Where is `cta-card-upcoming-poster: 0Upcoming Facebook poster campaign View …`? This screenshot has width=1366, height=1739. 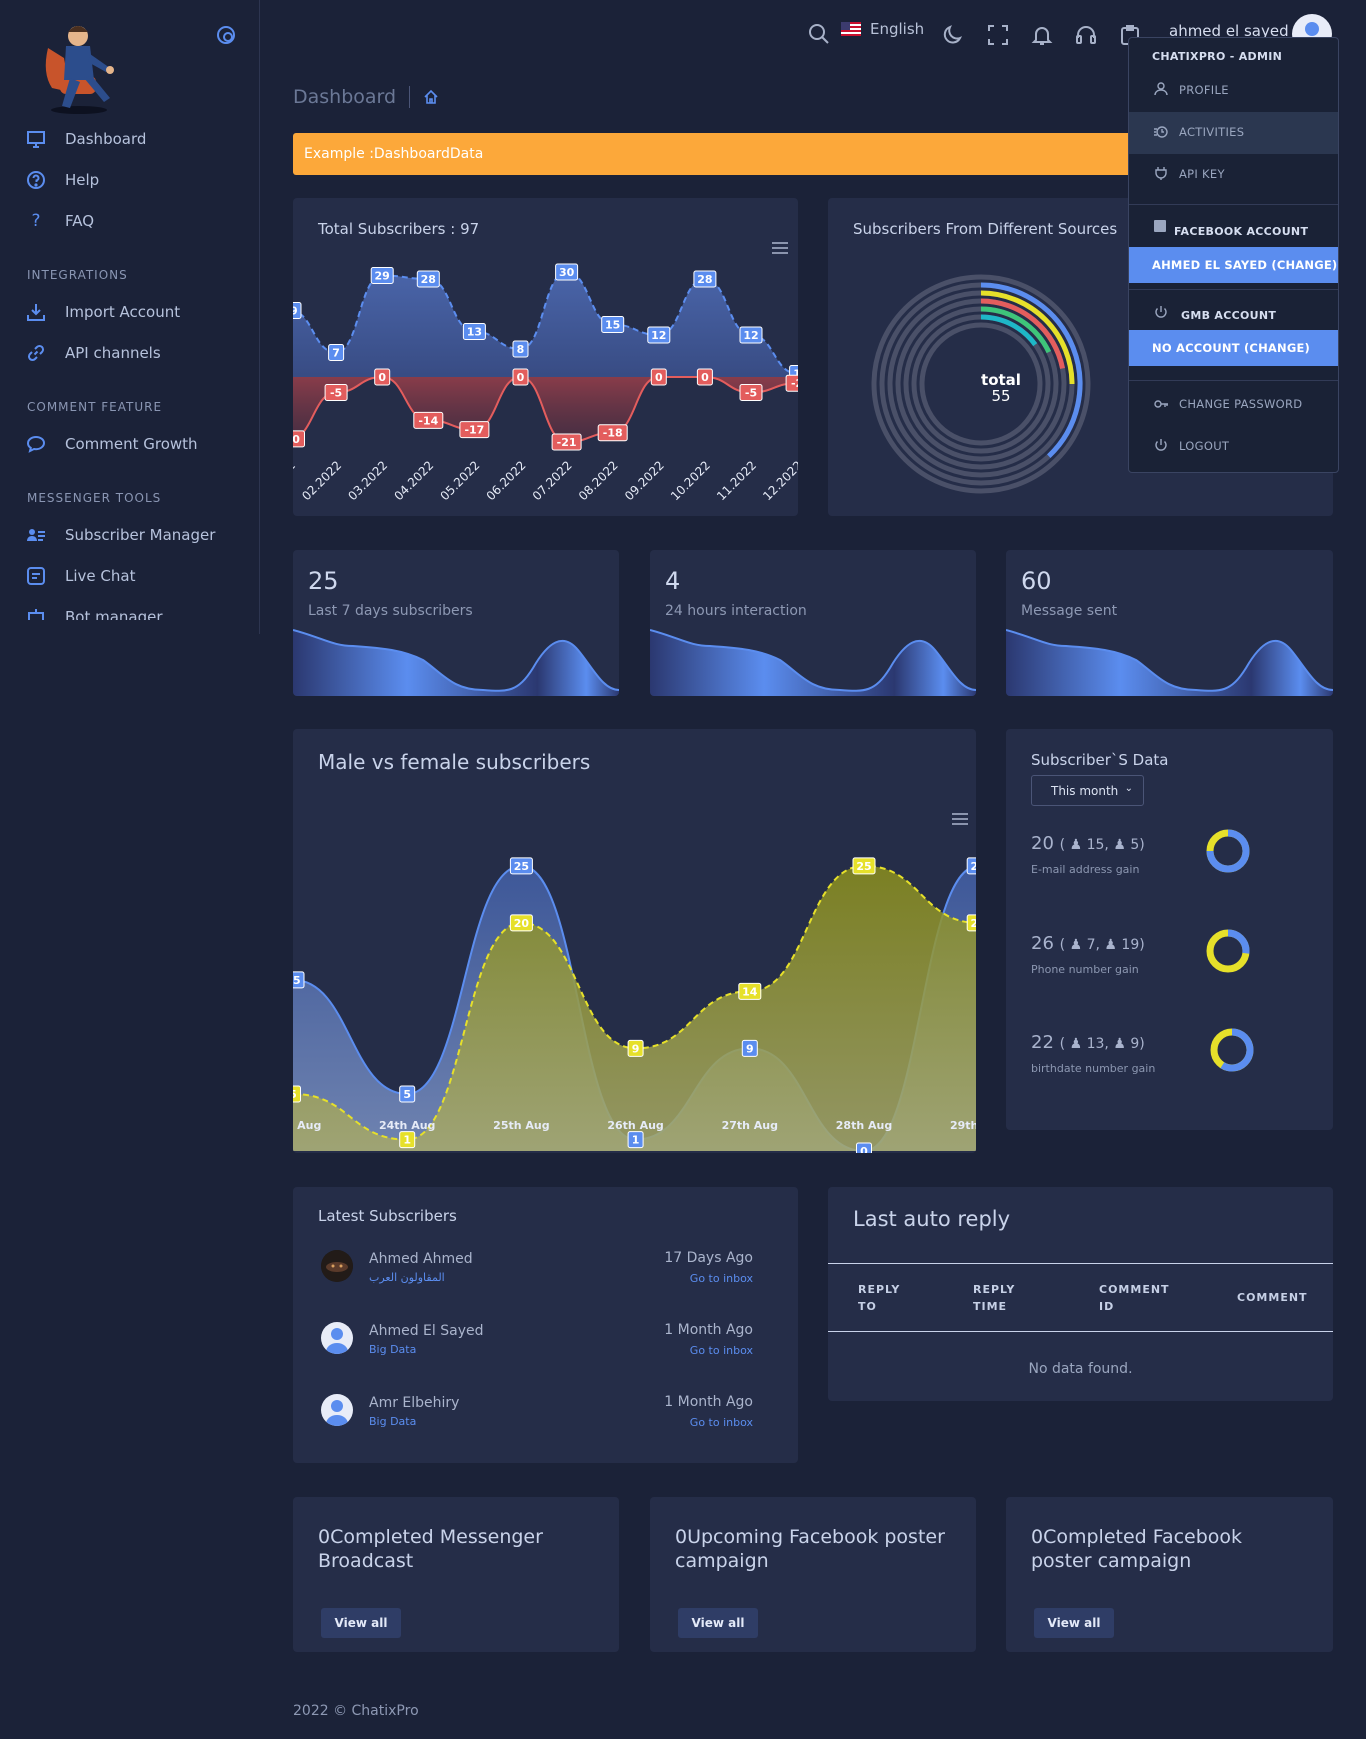 cta-card-upcoming-poster: 0Upcoming Facebook poster campaign View … is located at coordinates (813, 1574).